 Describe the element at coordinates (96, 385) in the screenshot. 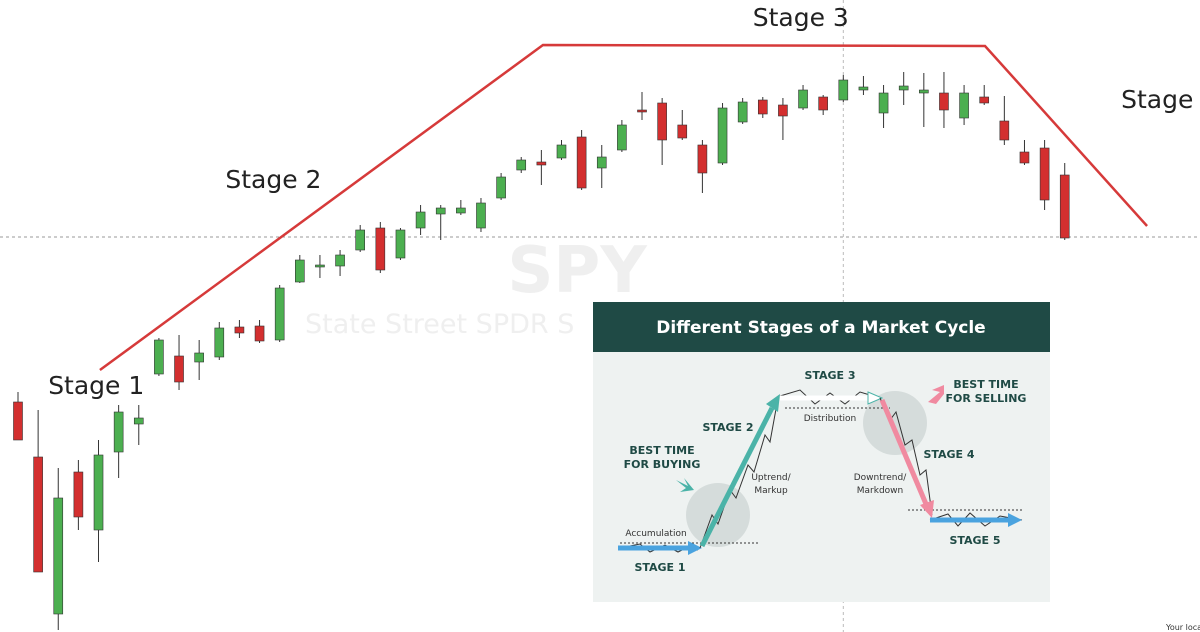

I see `stage-annotation: Stage 1` at that location.